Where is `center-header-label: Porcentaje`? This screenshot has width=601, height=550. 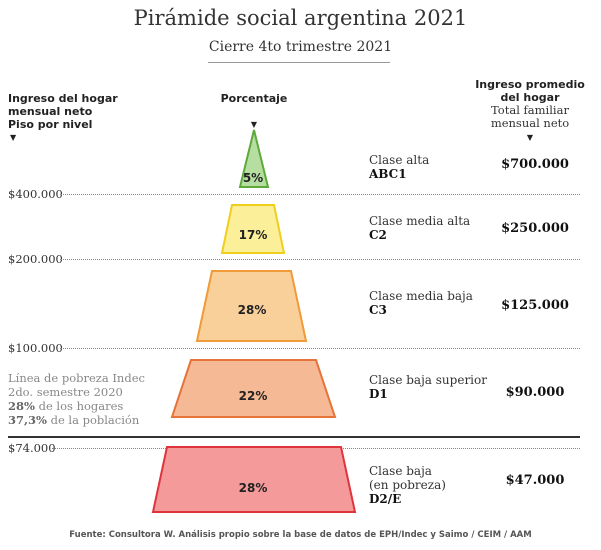 center-header-label: Porcentaje is located at coordinates (254, 98).